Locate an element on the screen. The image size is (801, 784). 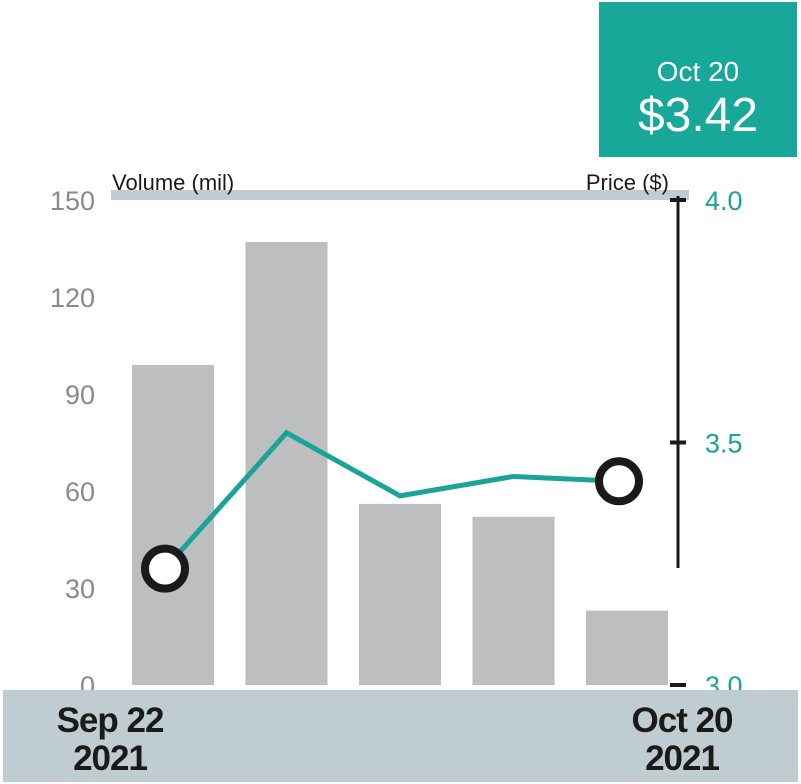
volume-tick-label: 30 is located at coordinates (80, 589).